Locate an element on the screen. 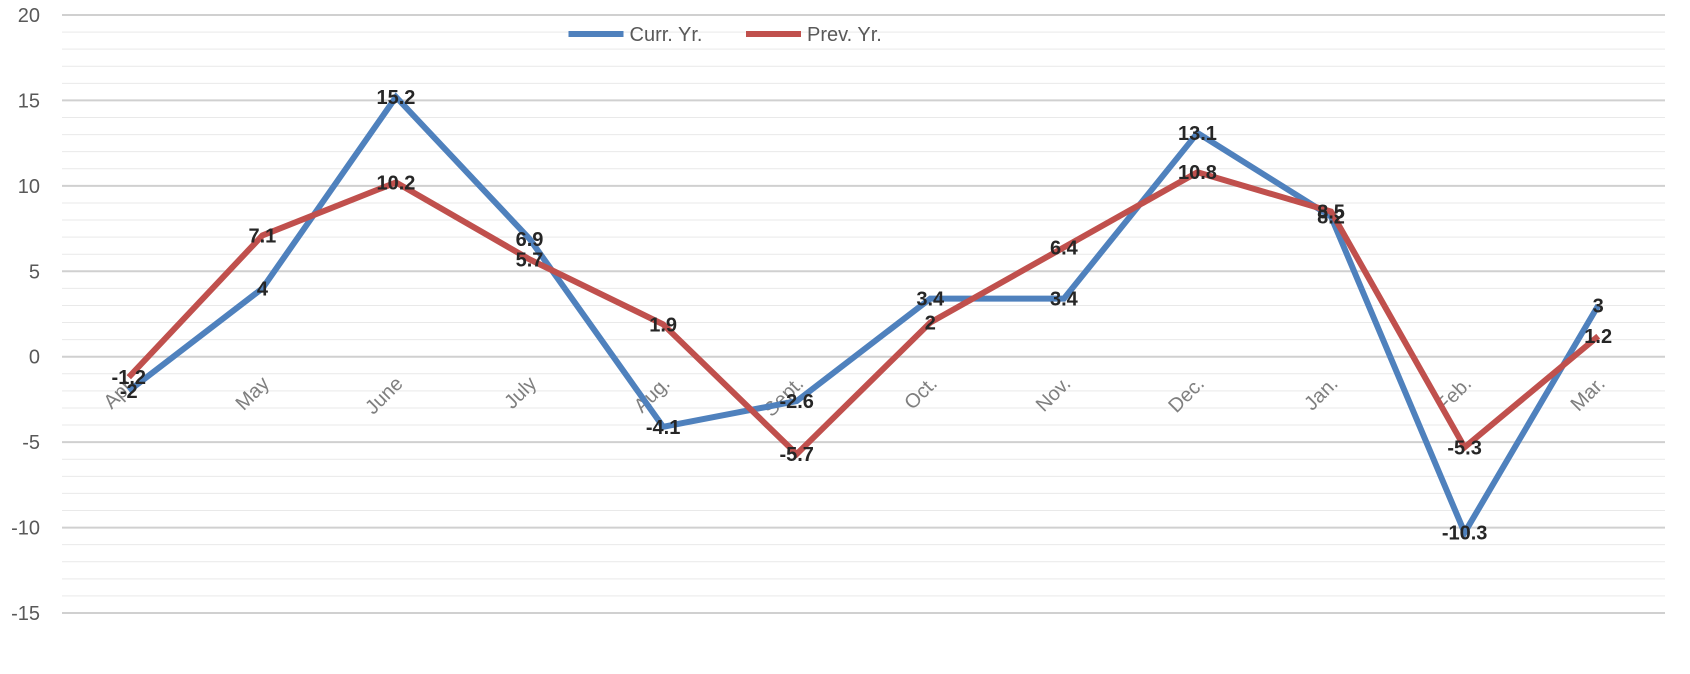  x-tick-label: June is located at coordinates (384, 396).